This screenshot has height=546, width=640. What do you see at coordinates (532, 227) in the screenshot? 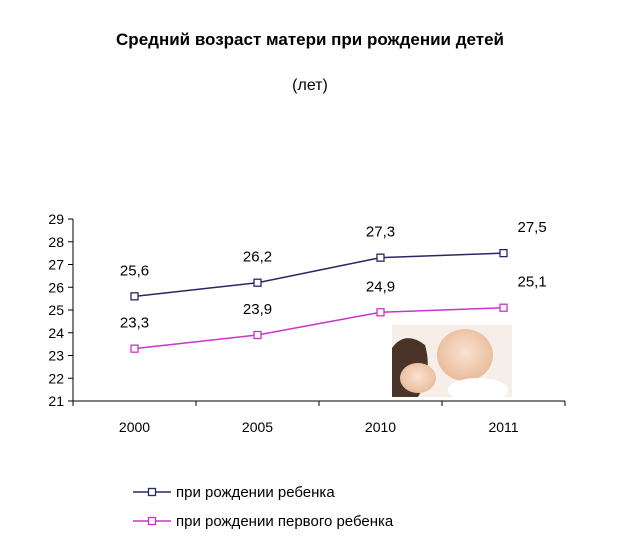
I see `data-label: 27,5` at bounding box center [532, 227].